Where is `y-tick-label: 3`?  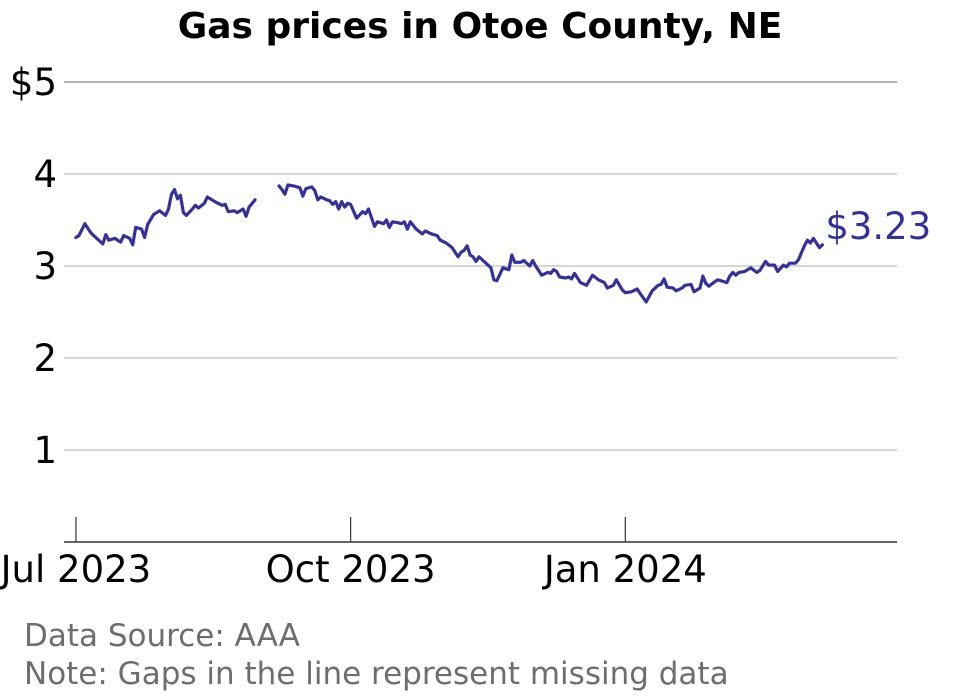
y-tick-label: 3 is located at coordinates (45, 266).